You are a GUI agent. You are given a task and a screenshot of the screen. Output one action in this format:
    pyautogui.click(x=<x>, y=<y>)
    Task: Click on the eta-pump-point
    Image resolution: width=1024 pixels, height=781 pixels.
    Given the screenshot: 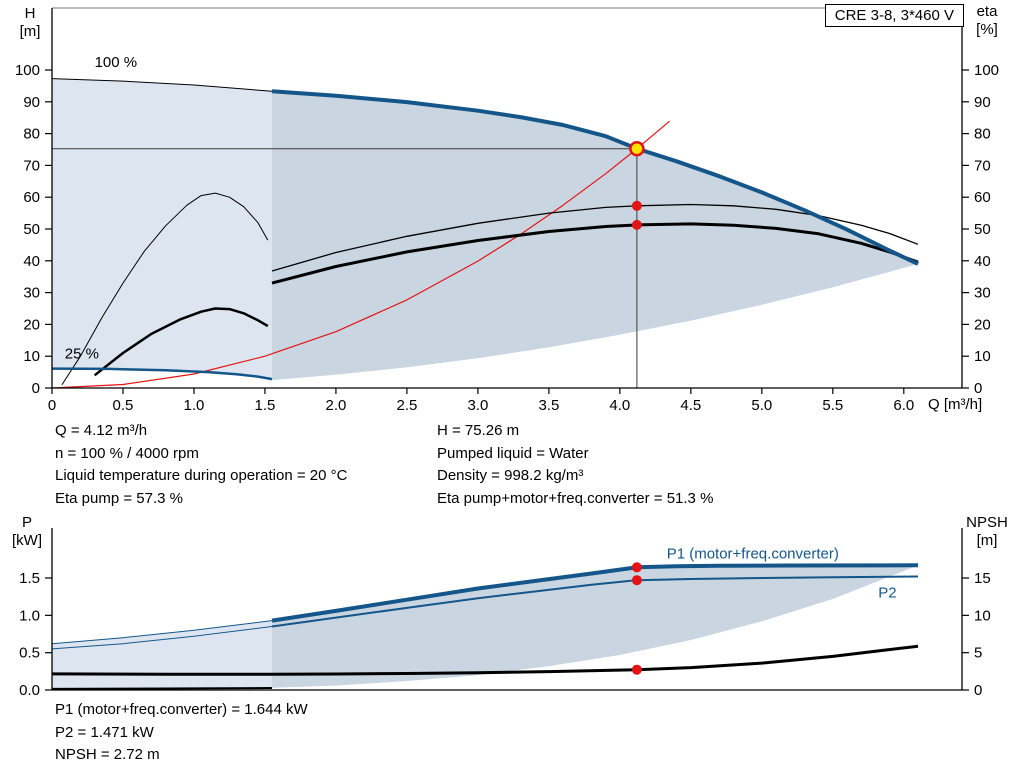 What is the action you would take?
    pyautogui.click(x=636, y=205)
    